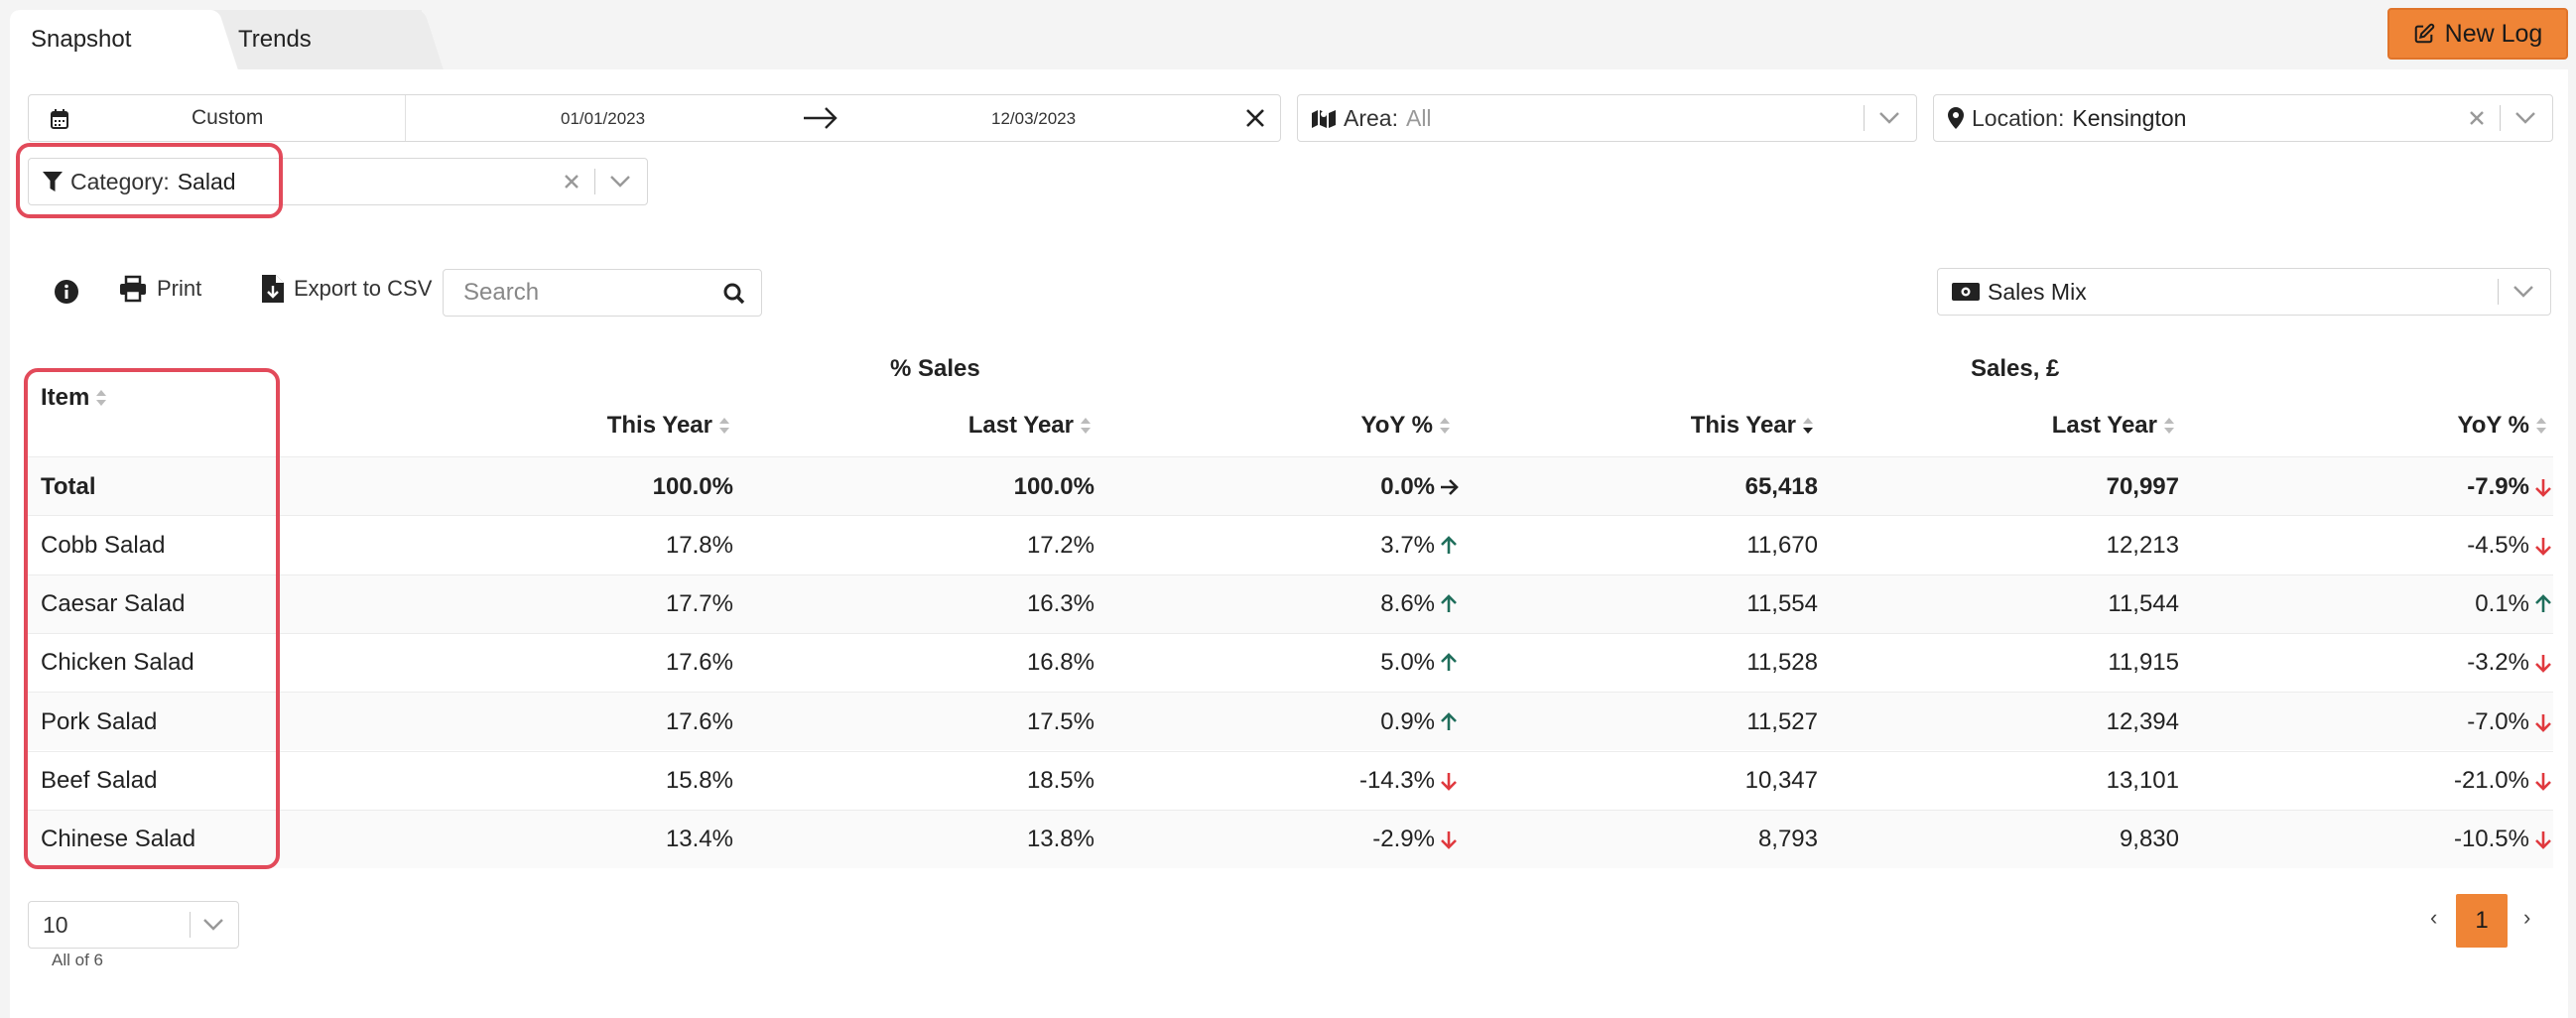 This screenshot has height=1018, width=2576. Describe the element at coordinates (100, 721) in the screenshot. I see `item-cell: Pork Salad` at that location.